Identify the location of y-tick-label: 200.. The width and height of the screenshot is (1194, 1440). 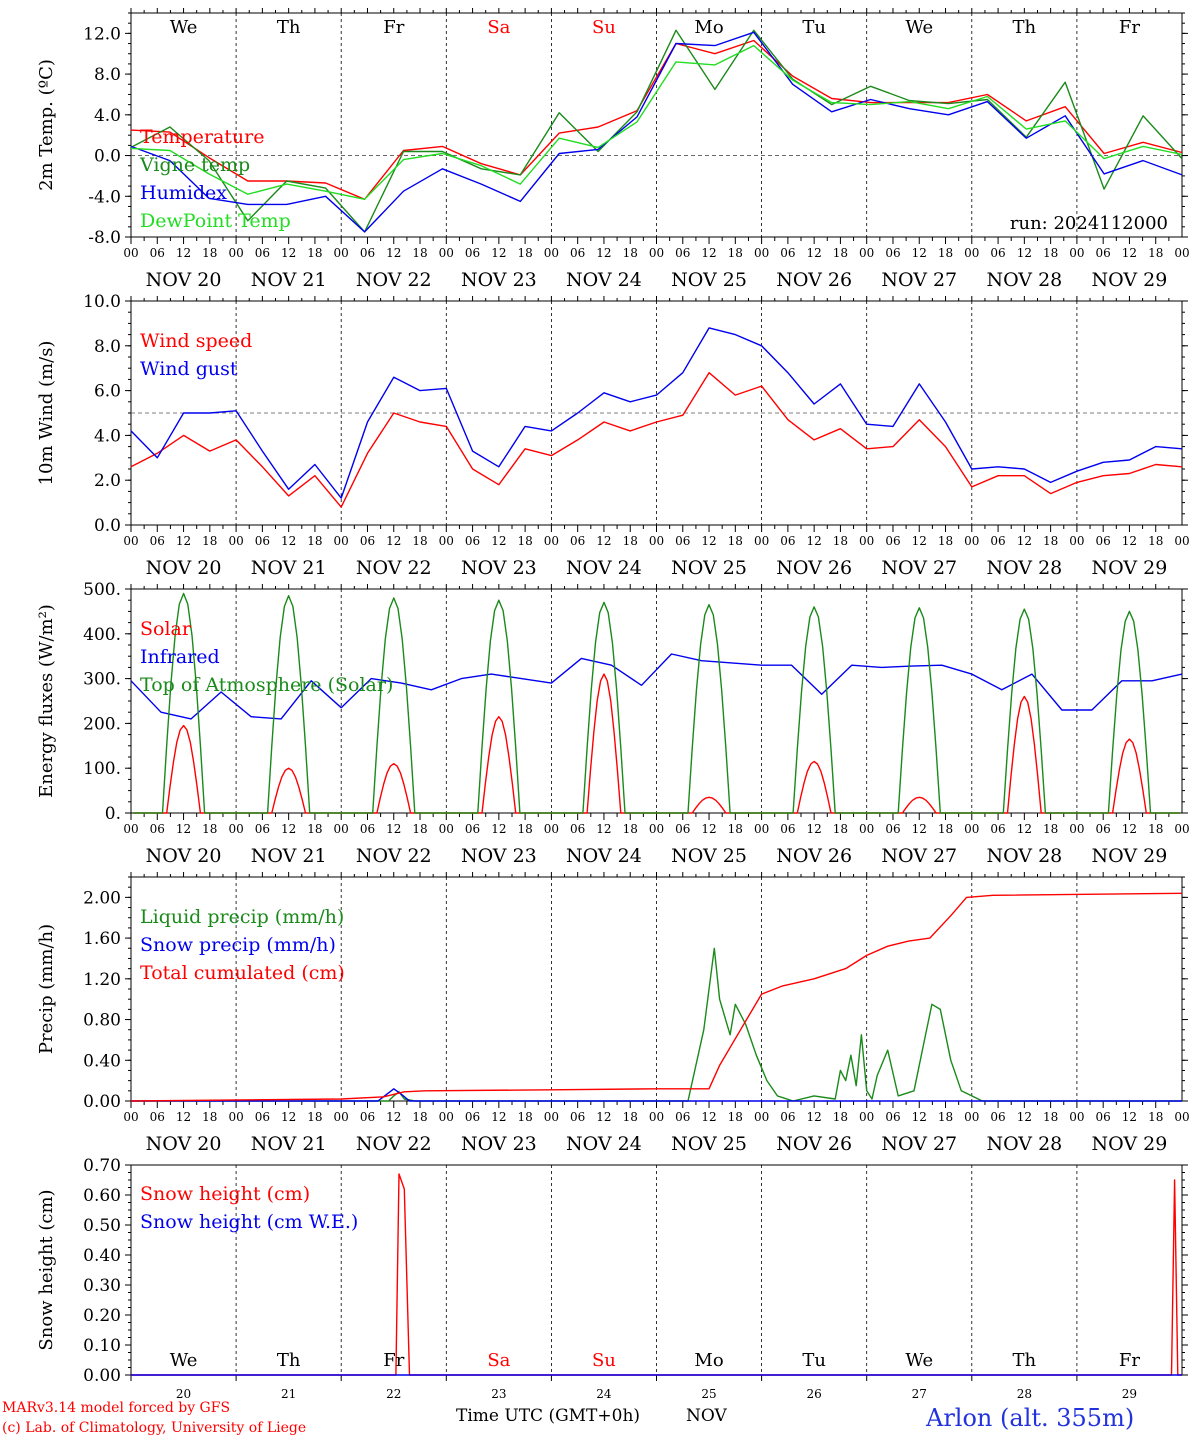
(102, 724).